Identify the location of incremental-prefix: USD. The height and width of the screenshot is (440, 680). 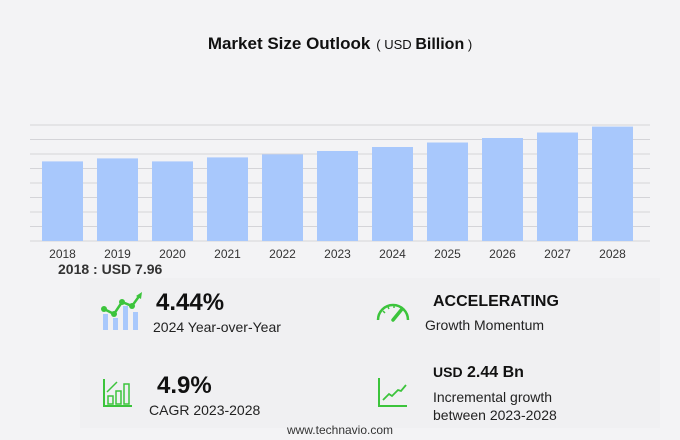
(448, 372).